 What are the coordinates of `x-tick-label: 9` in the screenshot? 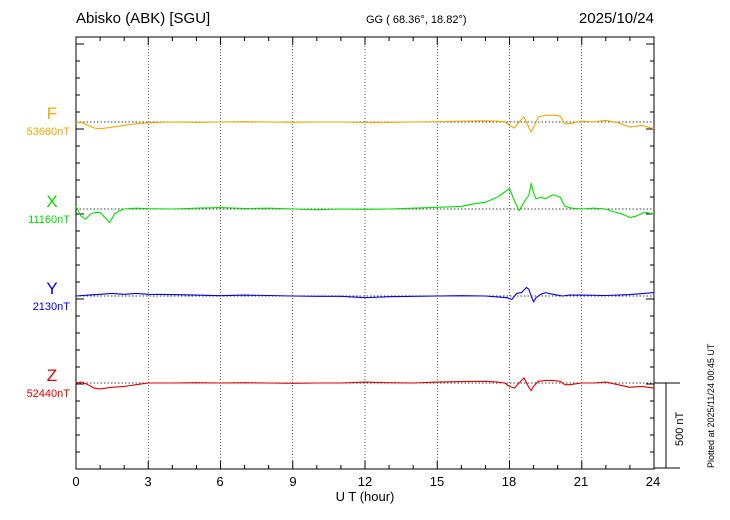 It's located at (293, 481).